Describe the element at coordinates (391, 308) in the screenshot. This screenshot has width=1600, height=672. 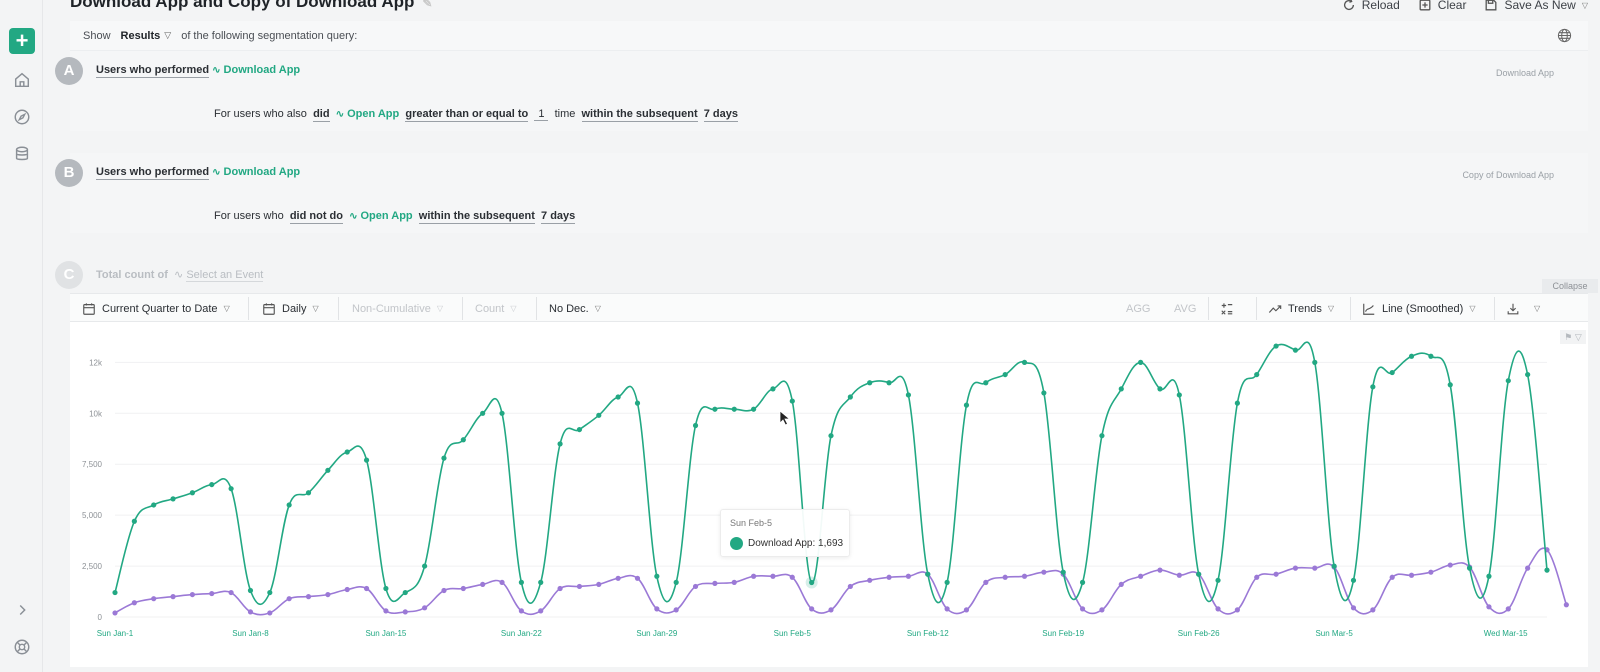
I see `cumulative-label: Non-Cumulative` at that location.